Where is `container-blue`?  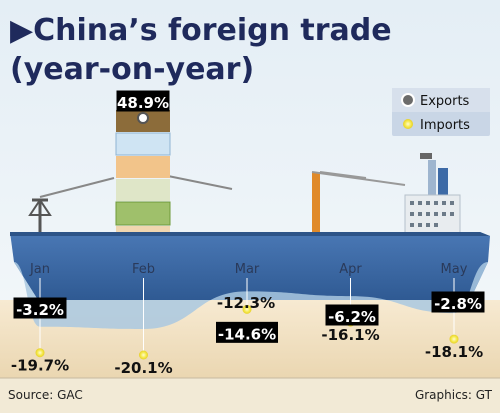
container-blue is located at coordinates (143, 144).